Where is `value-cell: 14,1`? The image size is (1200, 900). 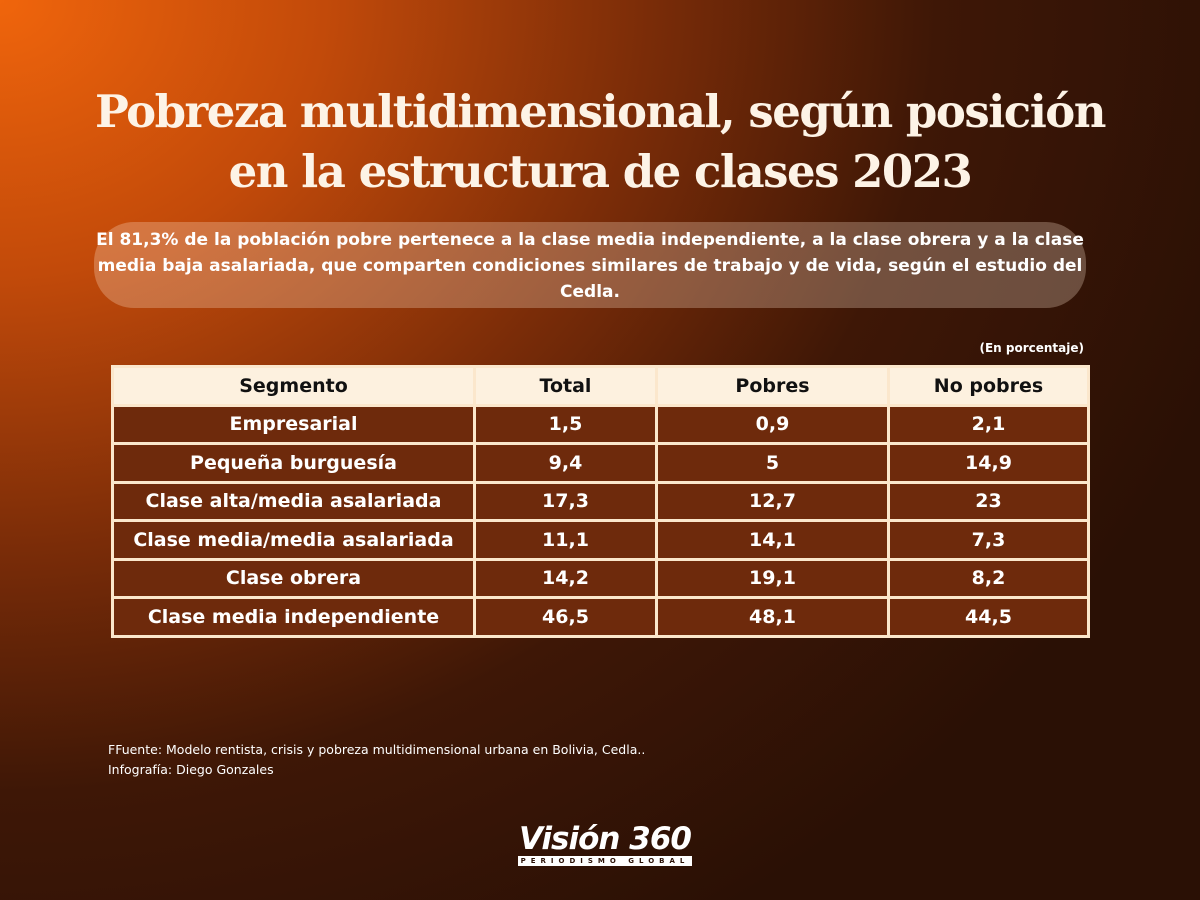
value-cell: 14,1 is located at coordinates (772, 540).